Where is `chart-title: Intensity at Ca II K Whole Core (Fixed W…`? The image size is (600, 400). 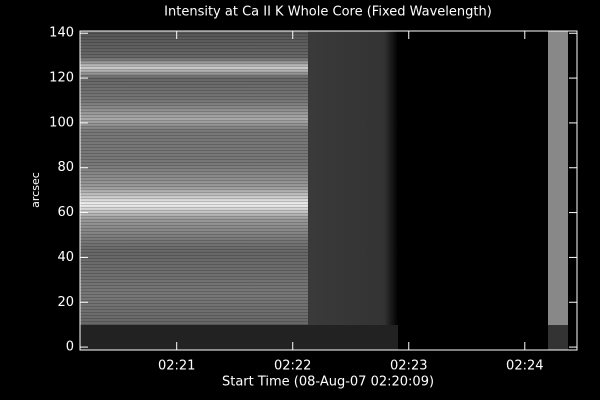 chart-title: Intensity at Ca II K Whole Core (Fixed W… is located at coordinates (328, 12).